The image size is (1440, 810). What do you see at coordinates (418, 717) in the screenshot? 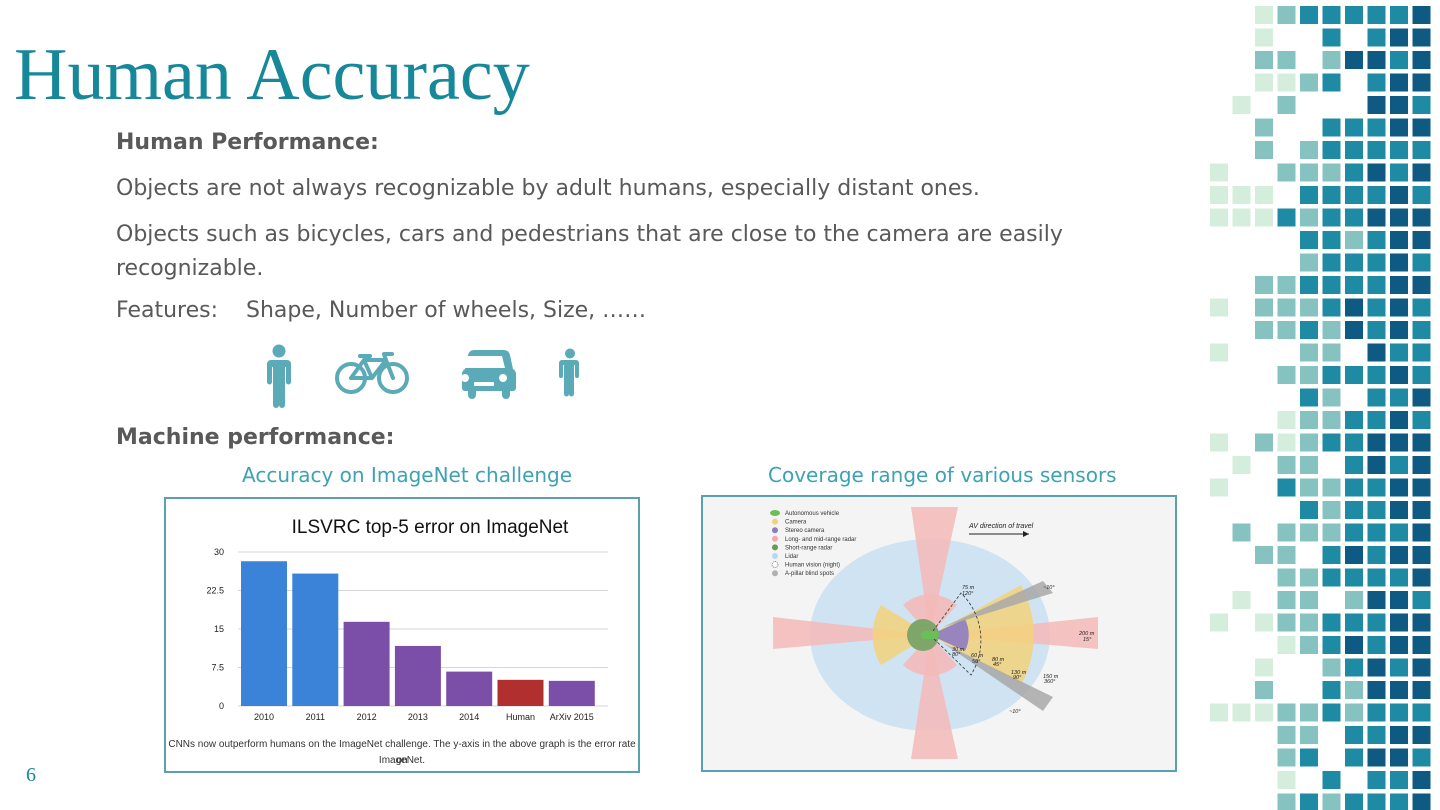
I see `x-tick-label: 2013` at bounding box center [418, 717].